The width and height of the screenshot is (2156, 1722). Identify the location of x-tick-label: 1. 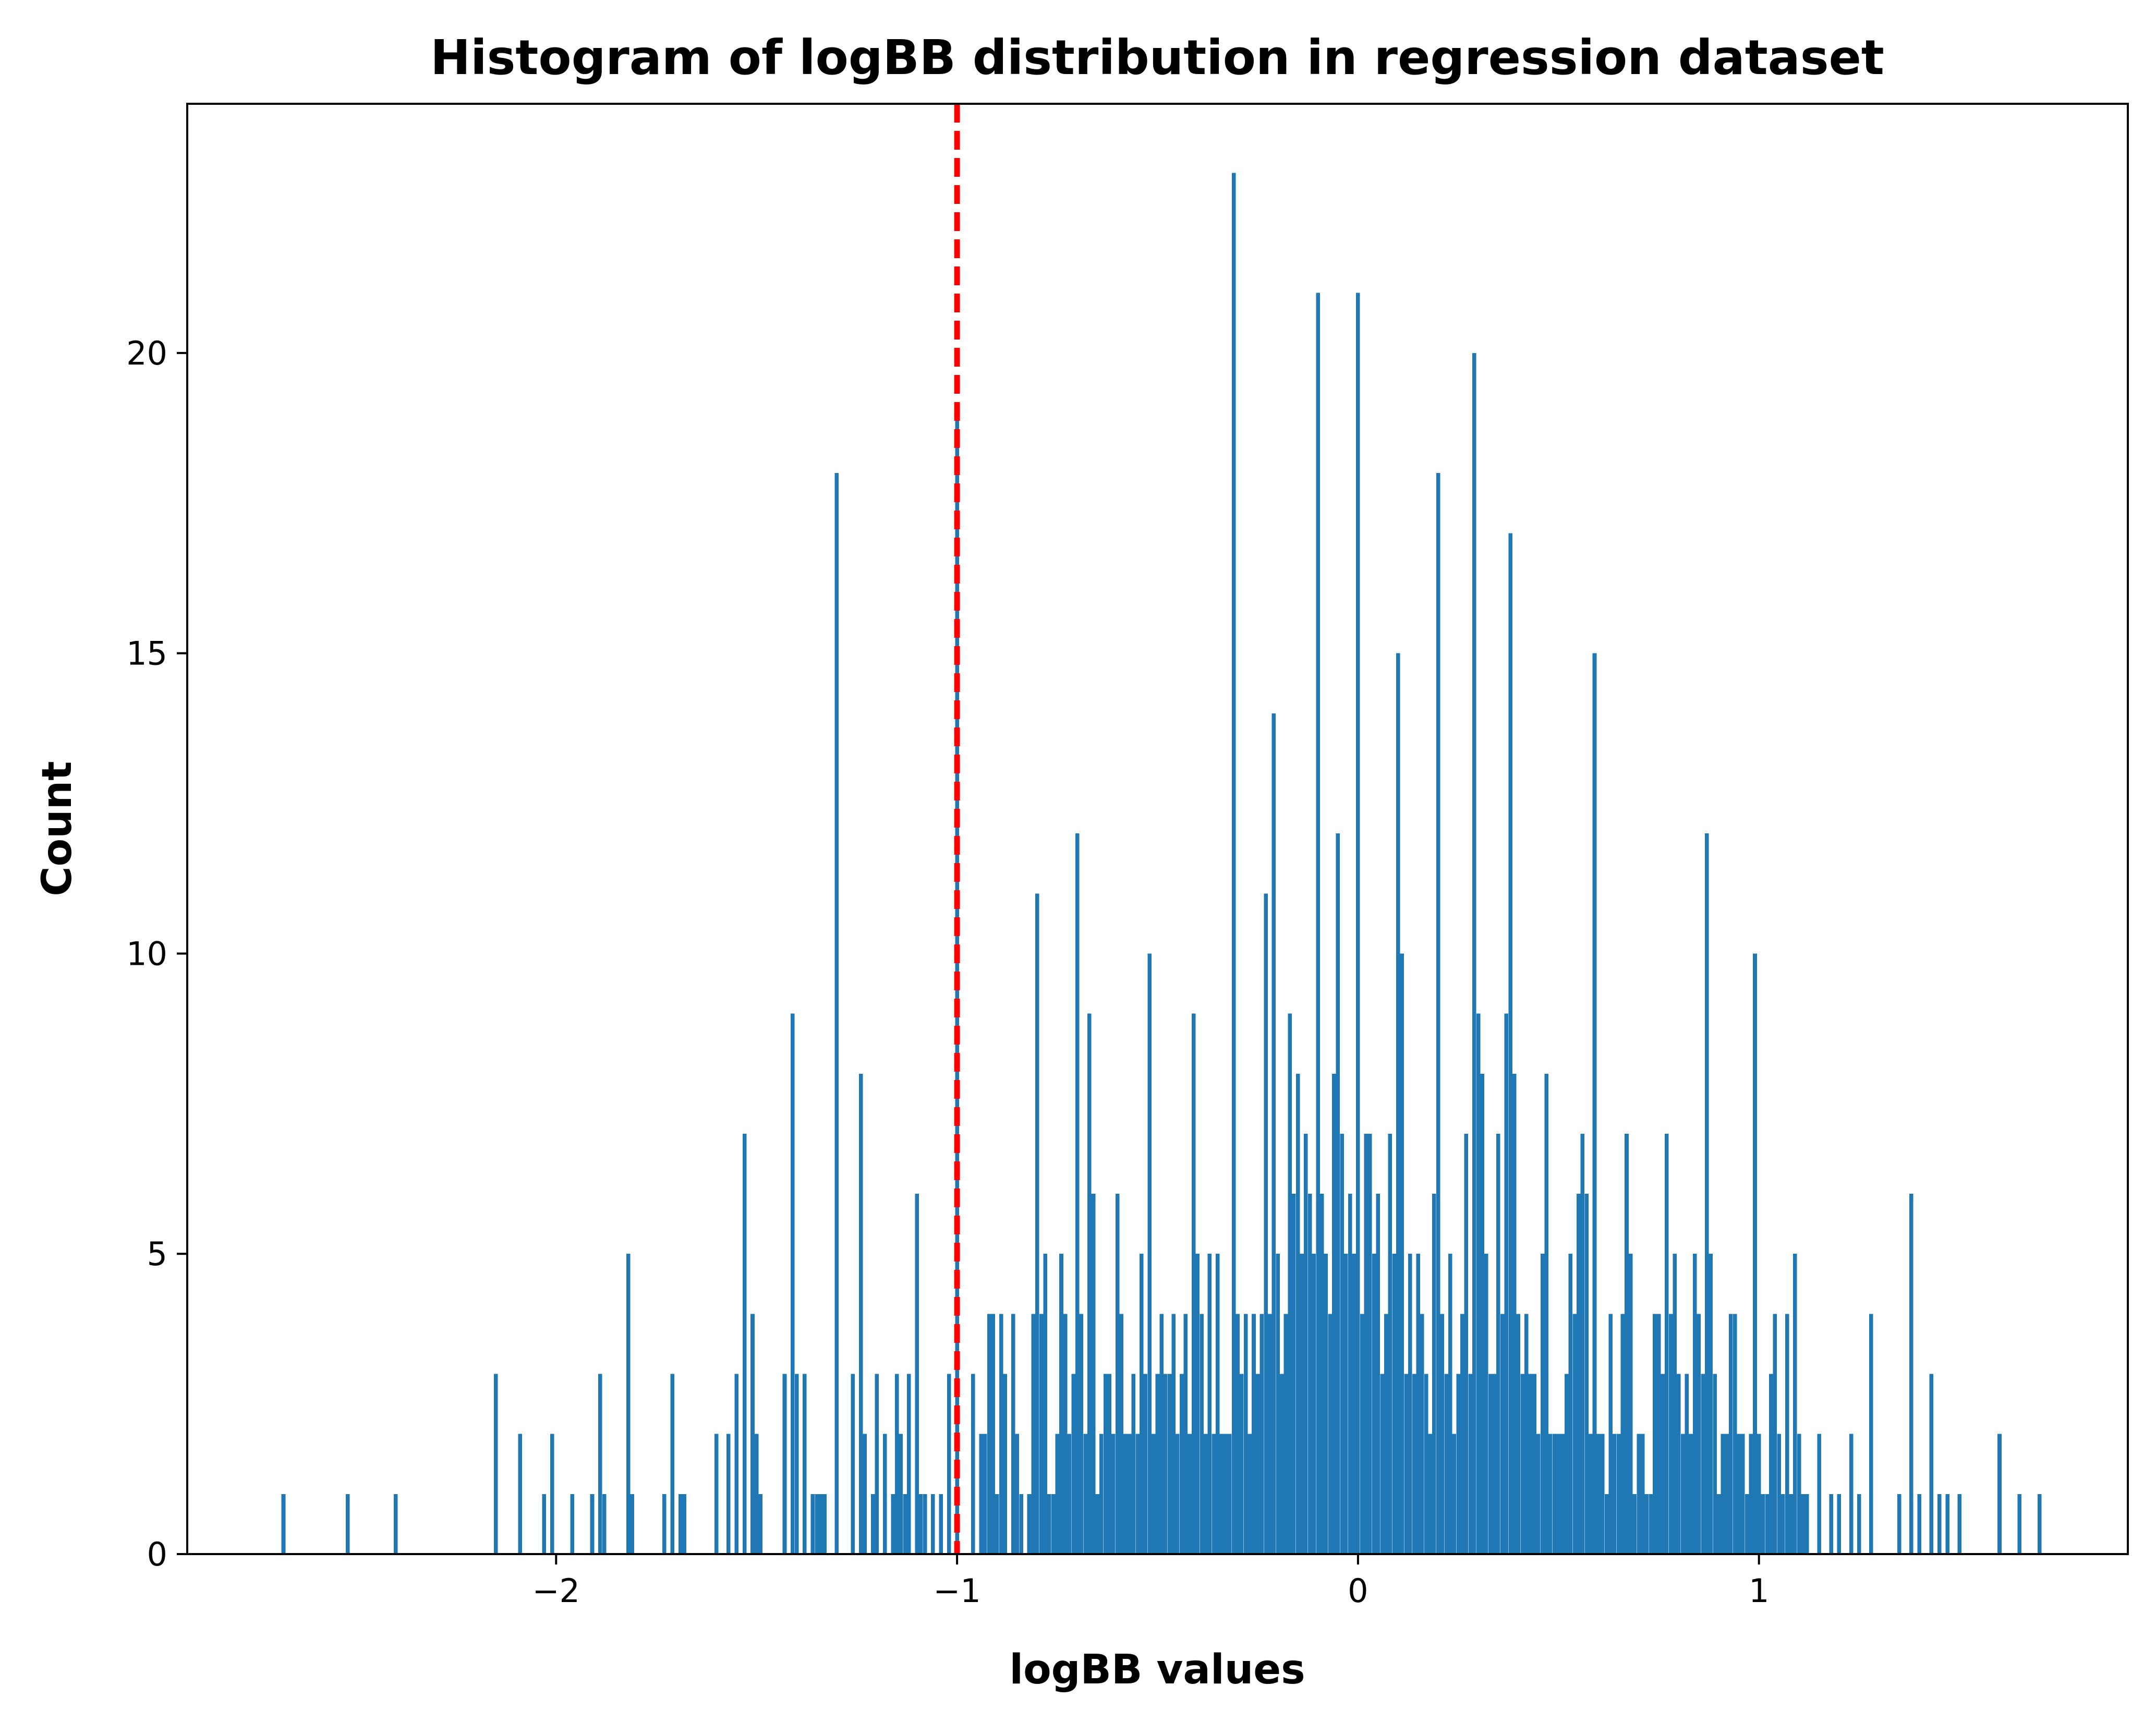
(1759, 1591).